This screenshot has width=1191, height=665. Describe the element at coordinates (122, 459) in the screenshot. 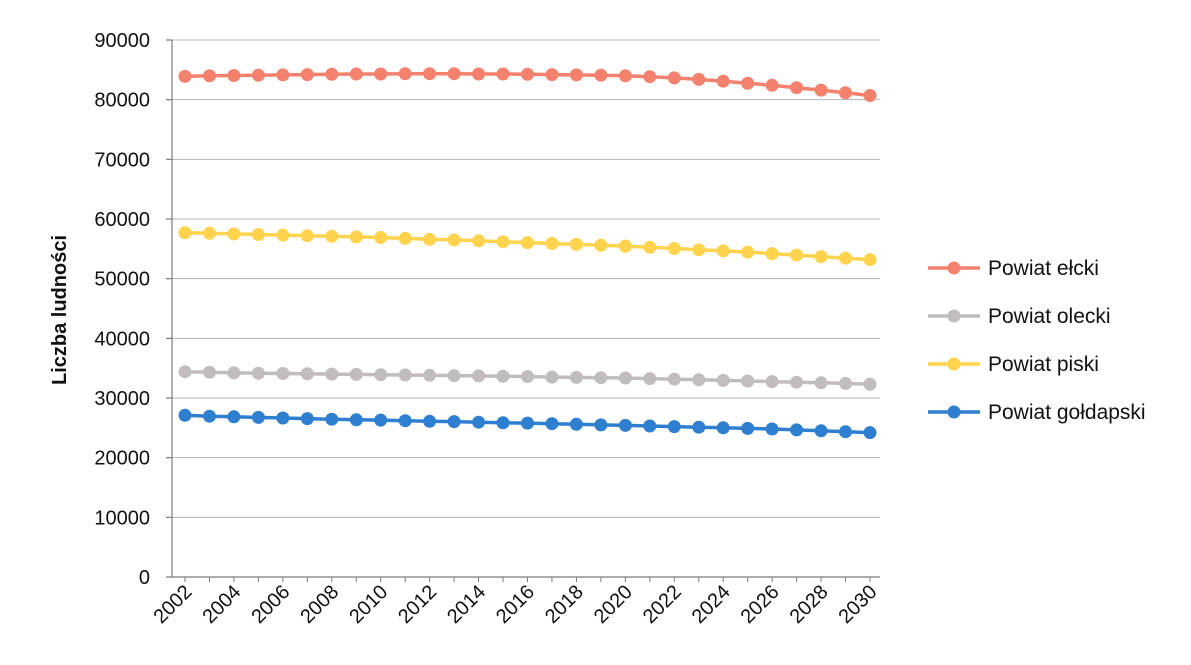

I see `y-tick-label: 20000` at that location.